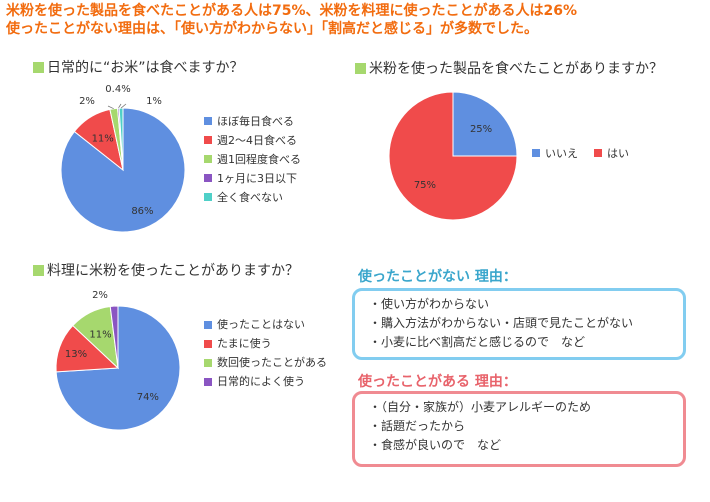 Image resolution: width=710 pixels, height=502 pixels. I want to click on legend-item: ほぼ毎日食べる, so click(252, 120).